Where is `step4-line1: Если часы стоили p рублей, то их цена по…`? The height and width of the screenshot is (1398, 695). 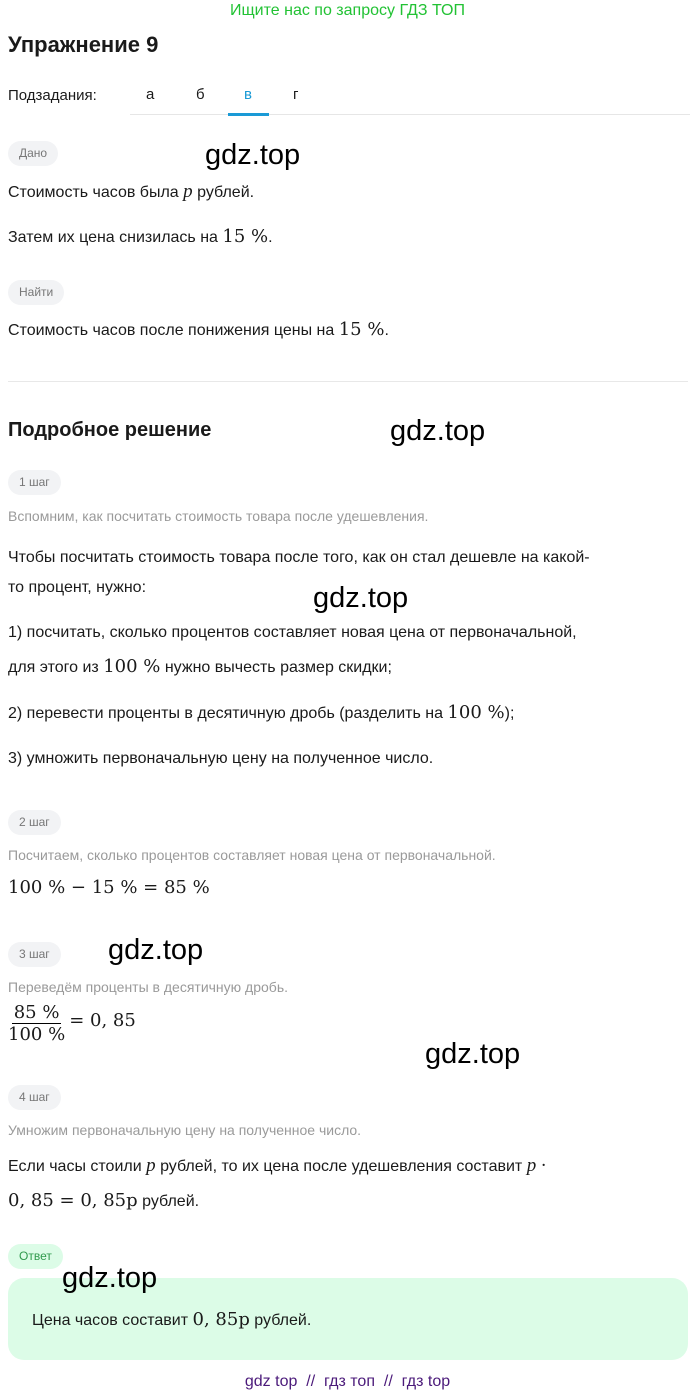
step4-line1: Если часы стоили p рублей, то их цена по… is located at coordinates (277, 1166).